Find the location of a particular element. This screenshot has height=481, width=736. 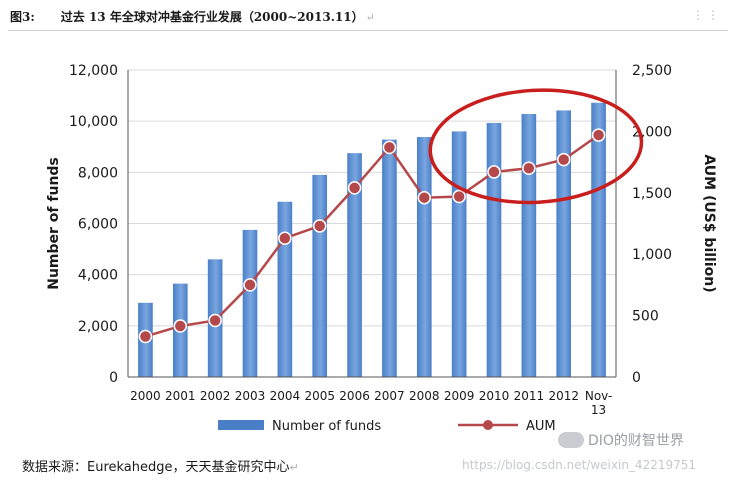

x-tick-label: 2009 is located at coordinates (459, 396).